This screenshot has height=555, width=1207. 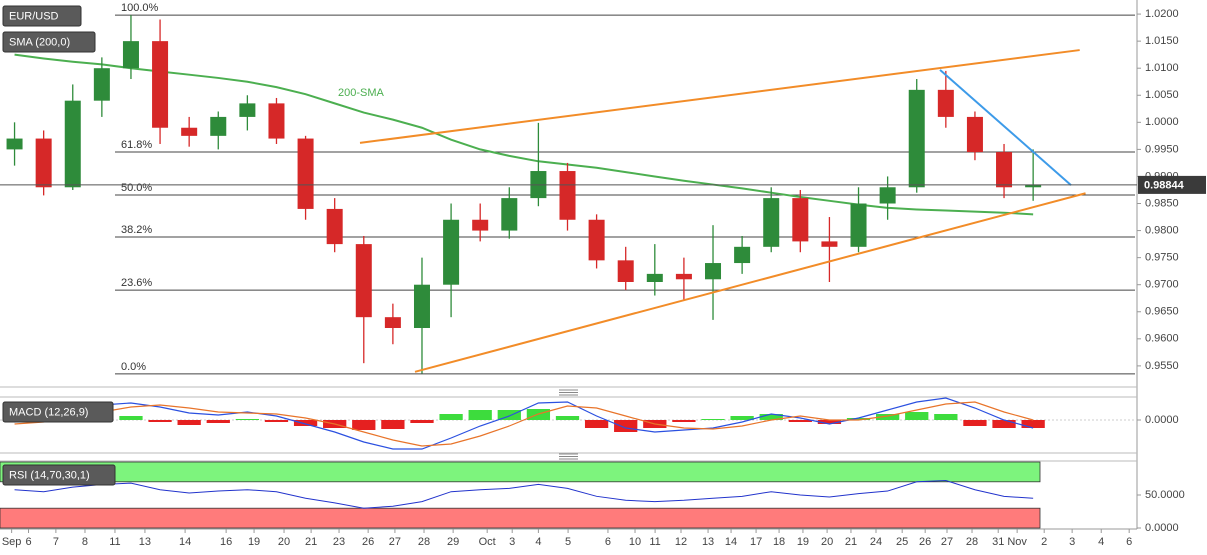 What do you see at coordinates (731, 542) in the screenshot?
I see `x-tick-label: 14` at bounding box center [731, 542].